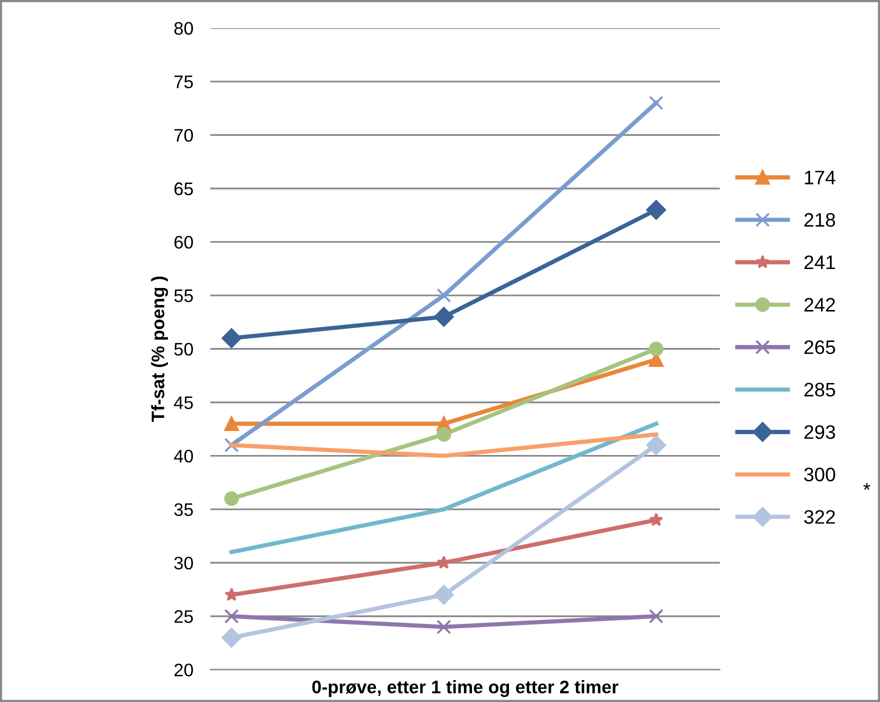 This screenshot has height=702, width=880. What do you see at coordinates (819, 517) in the screenshot?
I see `legend-label: 322` at bounding box center [819, 517].